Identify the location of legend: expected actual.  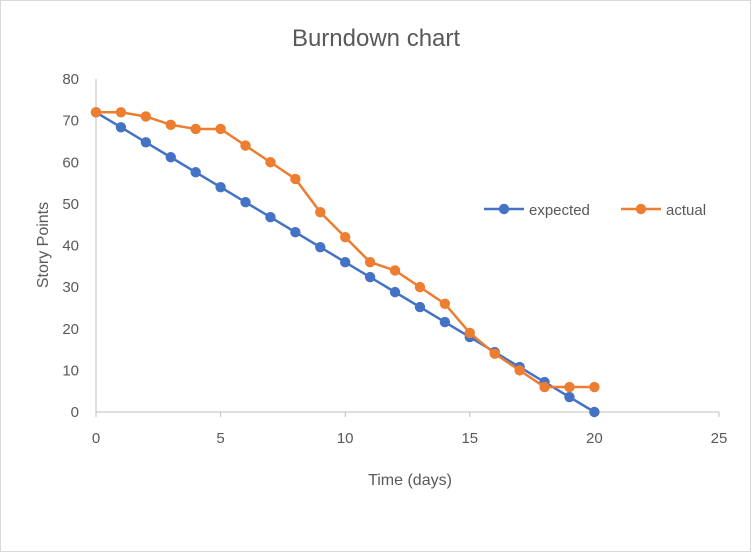
(595, 210).